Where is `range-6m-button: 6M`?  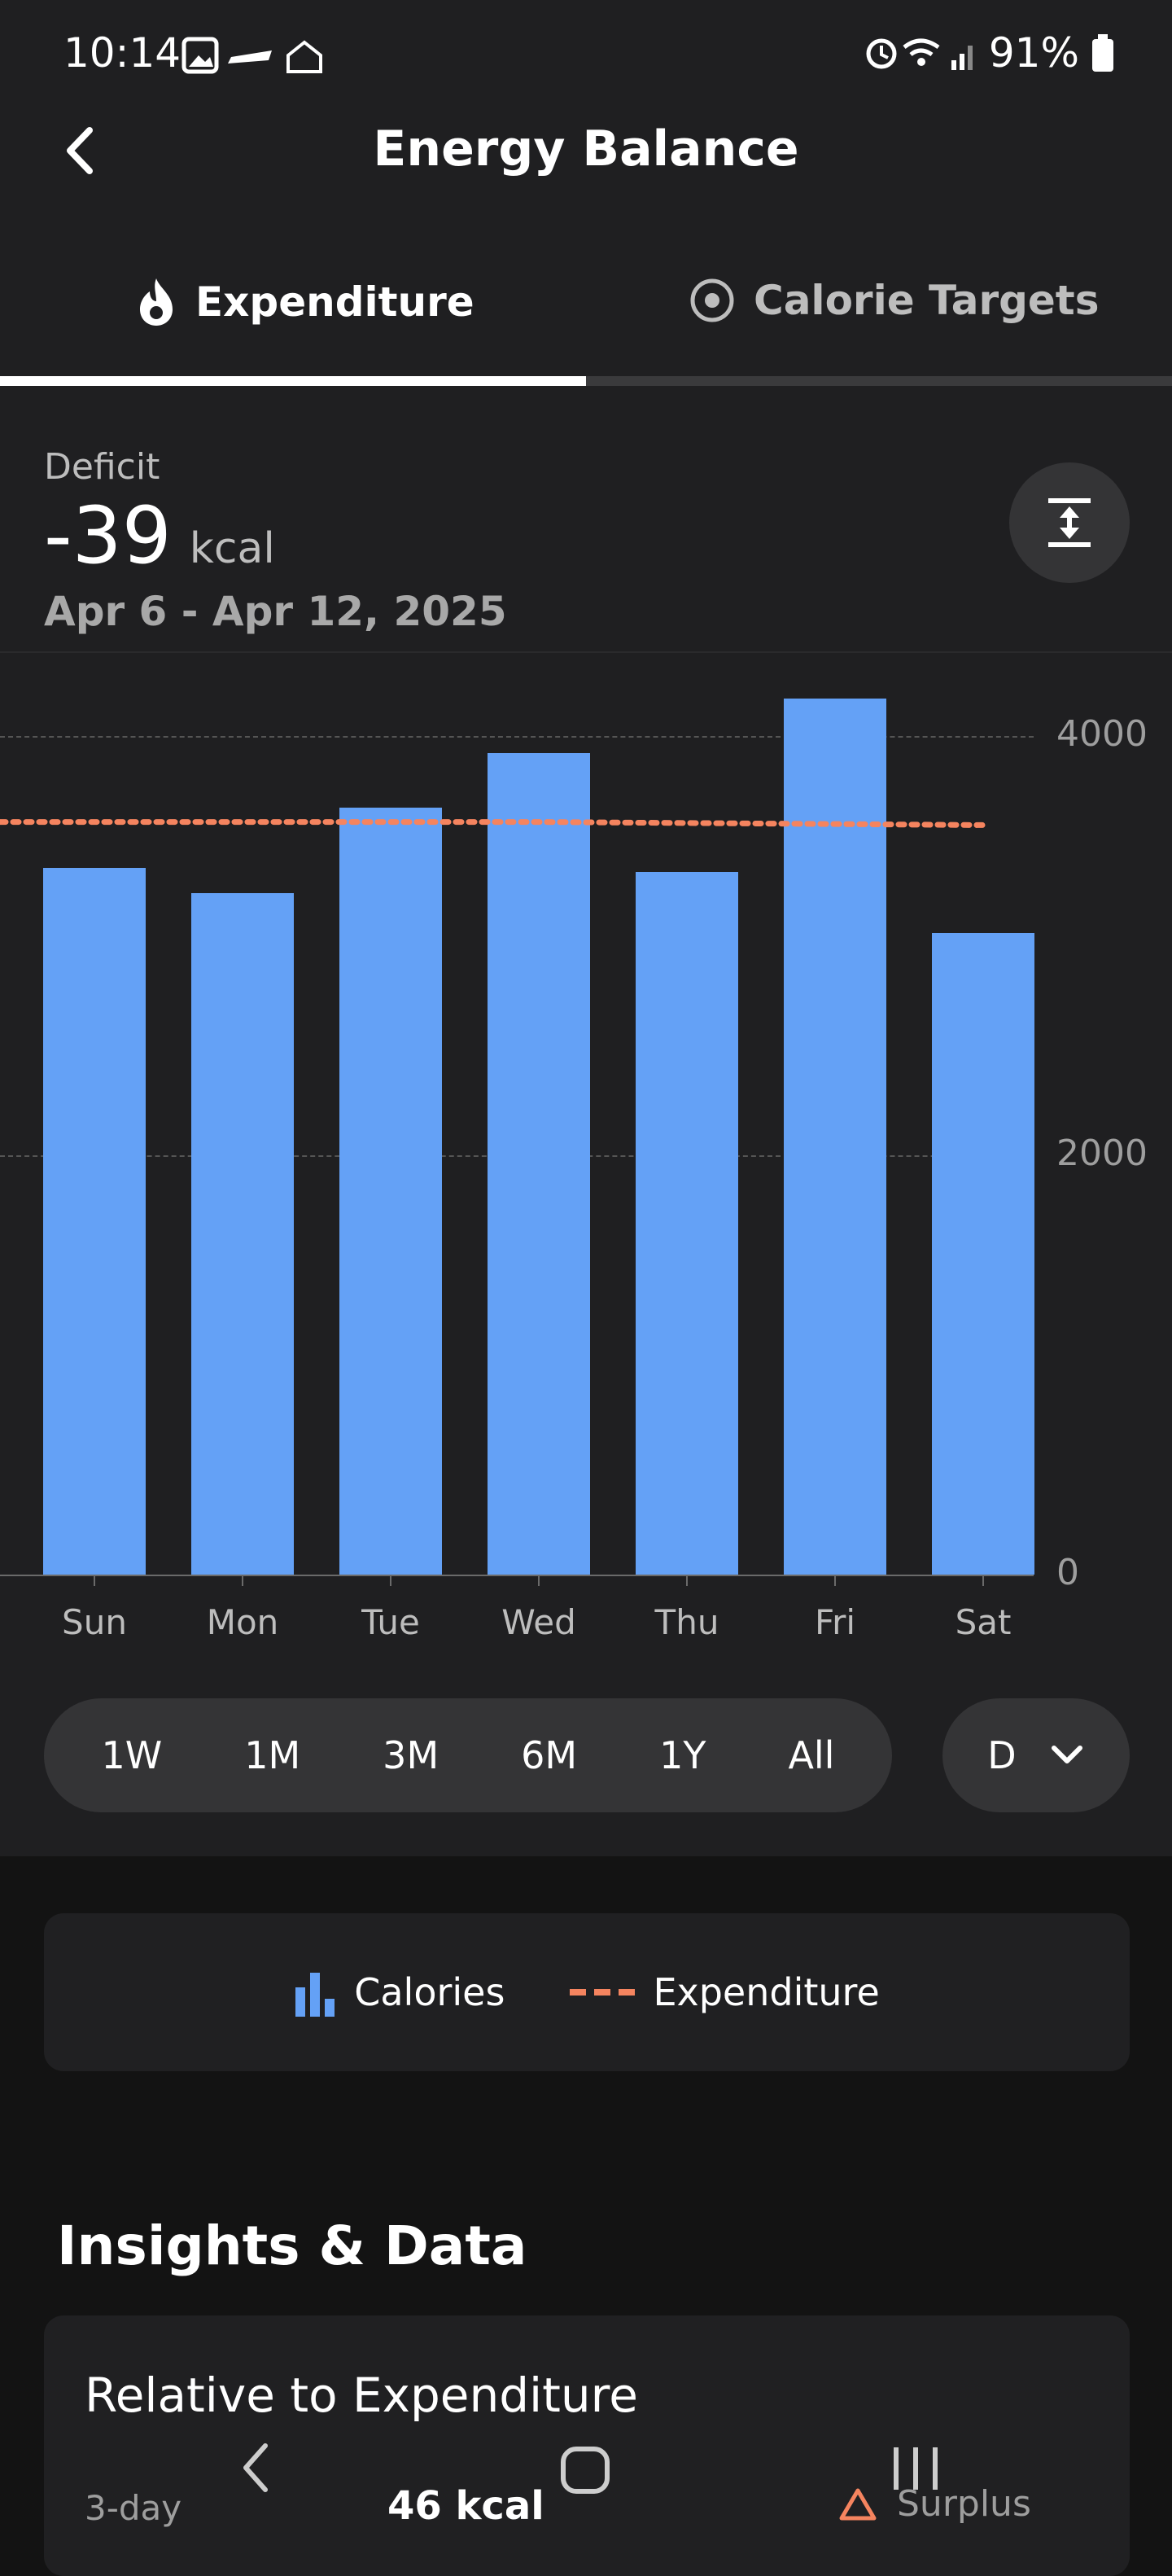 range-6m-button: 6M is located at coordinates (549, 1755).